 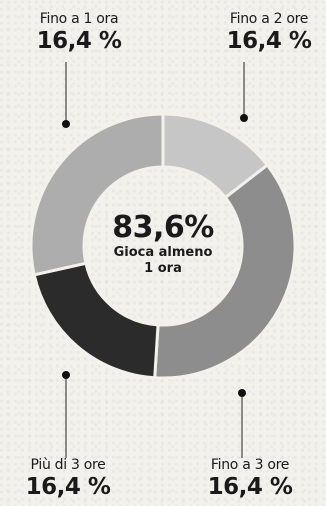 What do you see at coordinates (66, 375) in the screenshot?
I see `leader-dot-piu-di-3-ore` at bounding box center [66, 375].